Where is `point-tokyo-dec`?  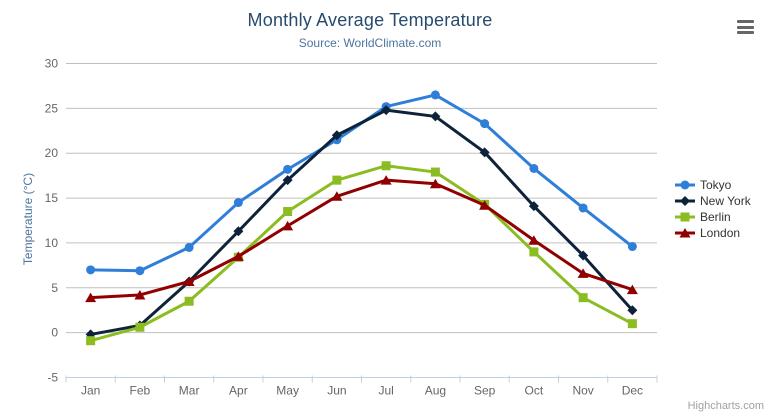
point-tokyo-dec is located at coordinates (632, 247).